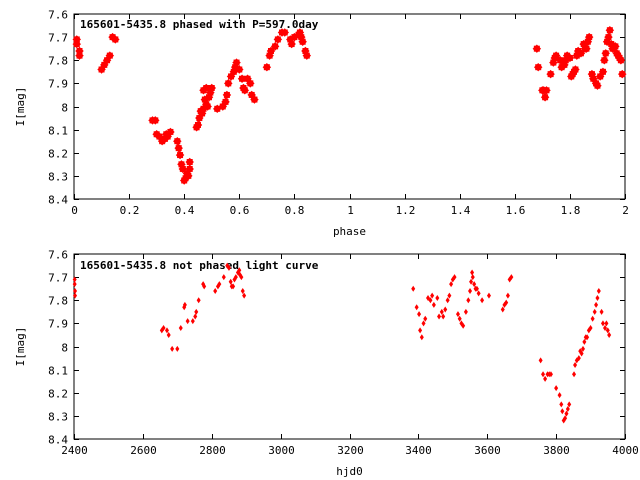  What do you see at coordinates (58, 301) in the screenshot?
I see `y-tick-label: 7.8` at bounding box center [58, 301].